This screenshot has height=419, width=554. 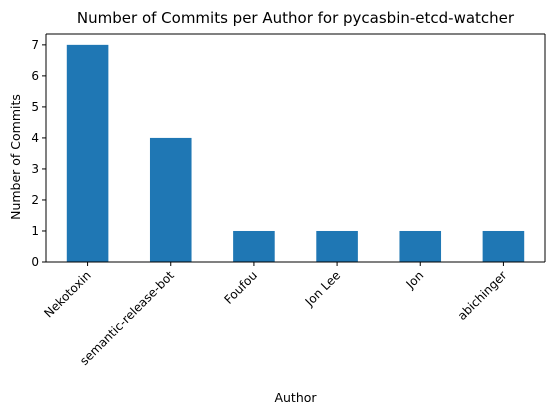 I want to click on y-tick-label-0: 0, so click(x=35, y=262).